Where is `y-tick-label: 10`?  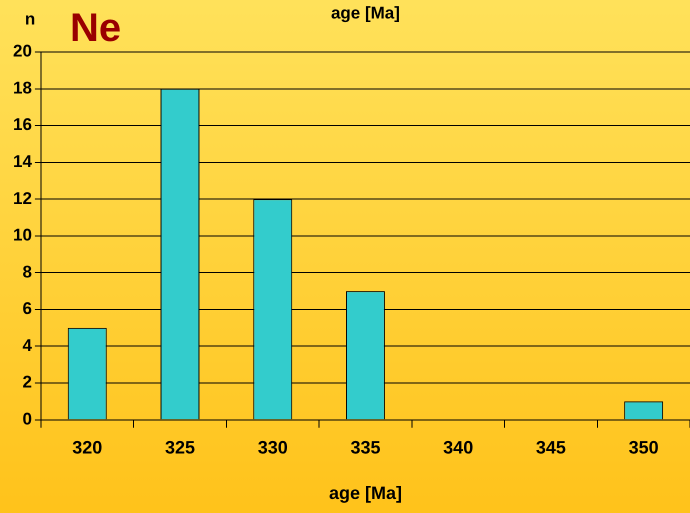
y-tick-label: 10 is located at coordinates (22, 235).